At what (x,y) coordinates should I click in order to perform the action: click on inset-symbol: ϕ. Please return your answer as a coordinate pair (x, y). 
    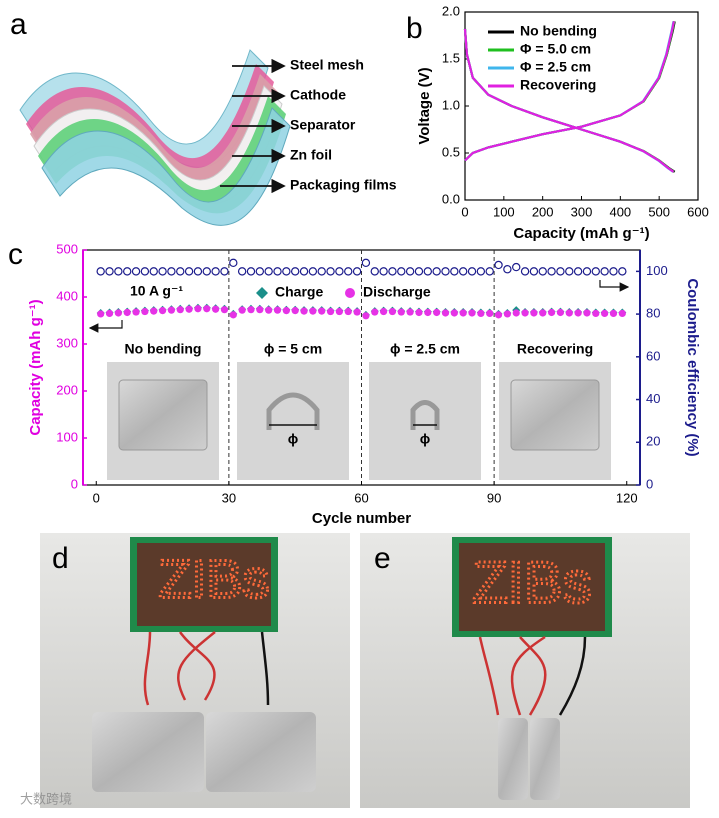
    Looking at the image, I should click on (425, 439).